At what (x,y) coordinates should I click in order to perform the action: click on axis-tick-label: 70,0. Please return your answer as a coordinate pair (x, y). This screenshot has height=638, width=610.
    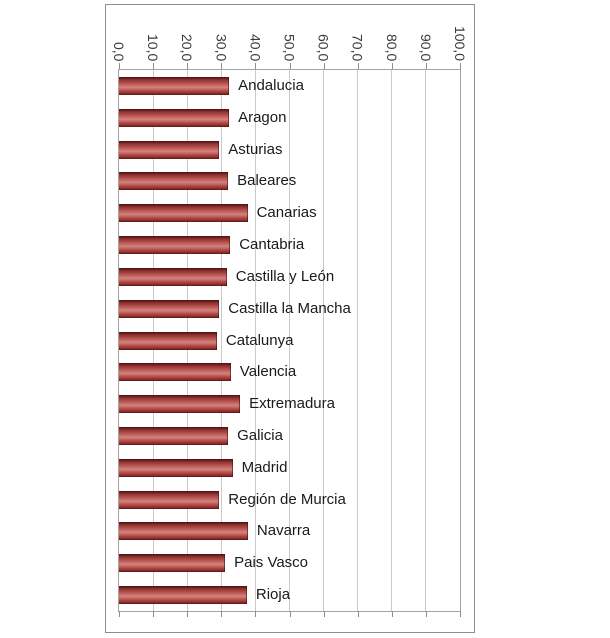
    Looking at the image, I should click on (357, 47).